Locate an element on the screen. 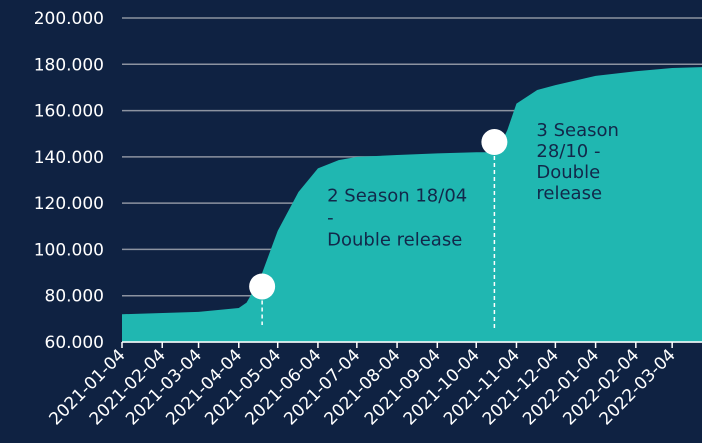 The width and height of the screenshot is (702, 443). annotation-text: 3 Season is located at coordinates (577, 130).